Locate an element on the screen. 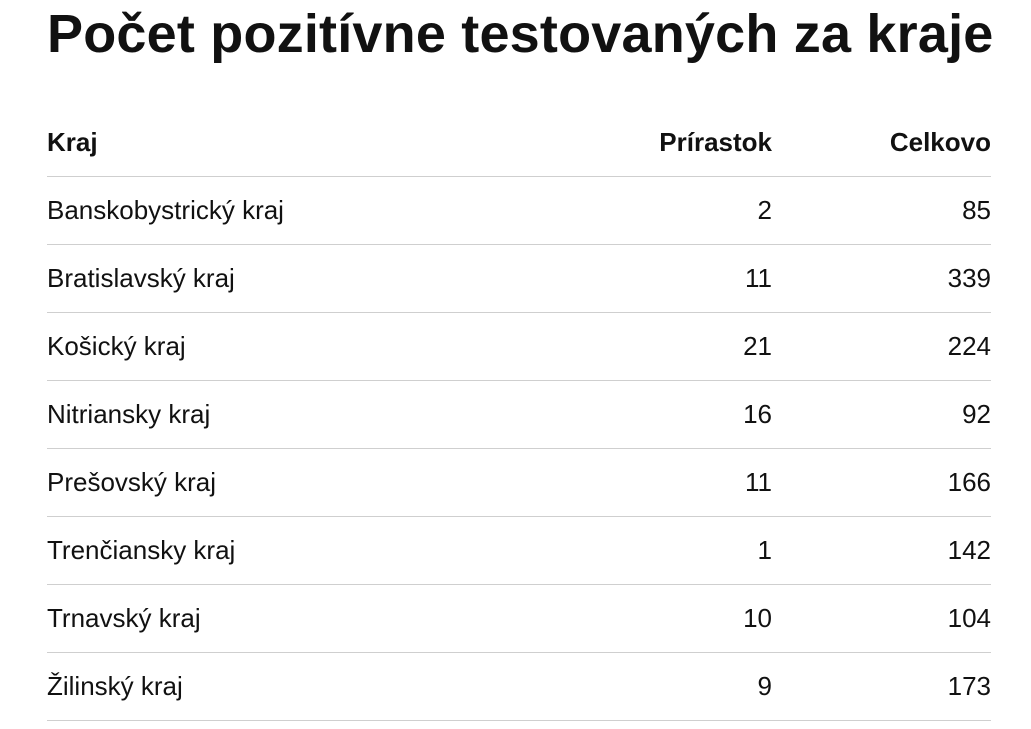 This screenshot has height=729, width=1031. header-celkovo: Celkovo is located at coordinates (881, 142).